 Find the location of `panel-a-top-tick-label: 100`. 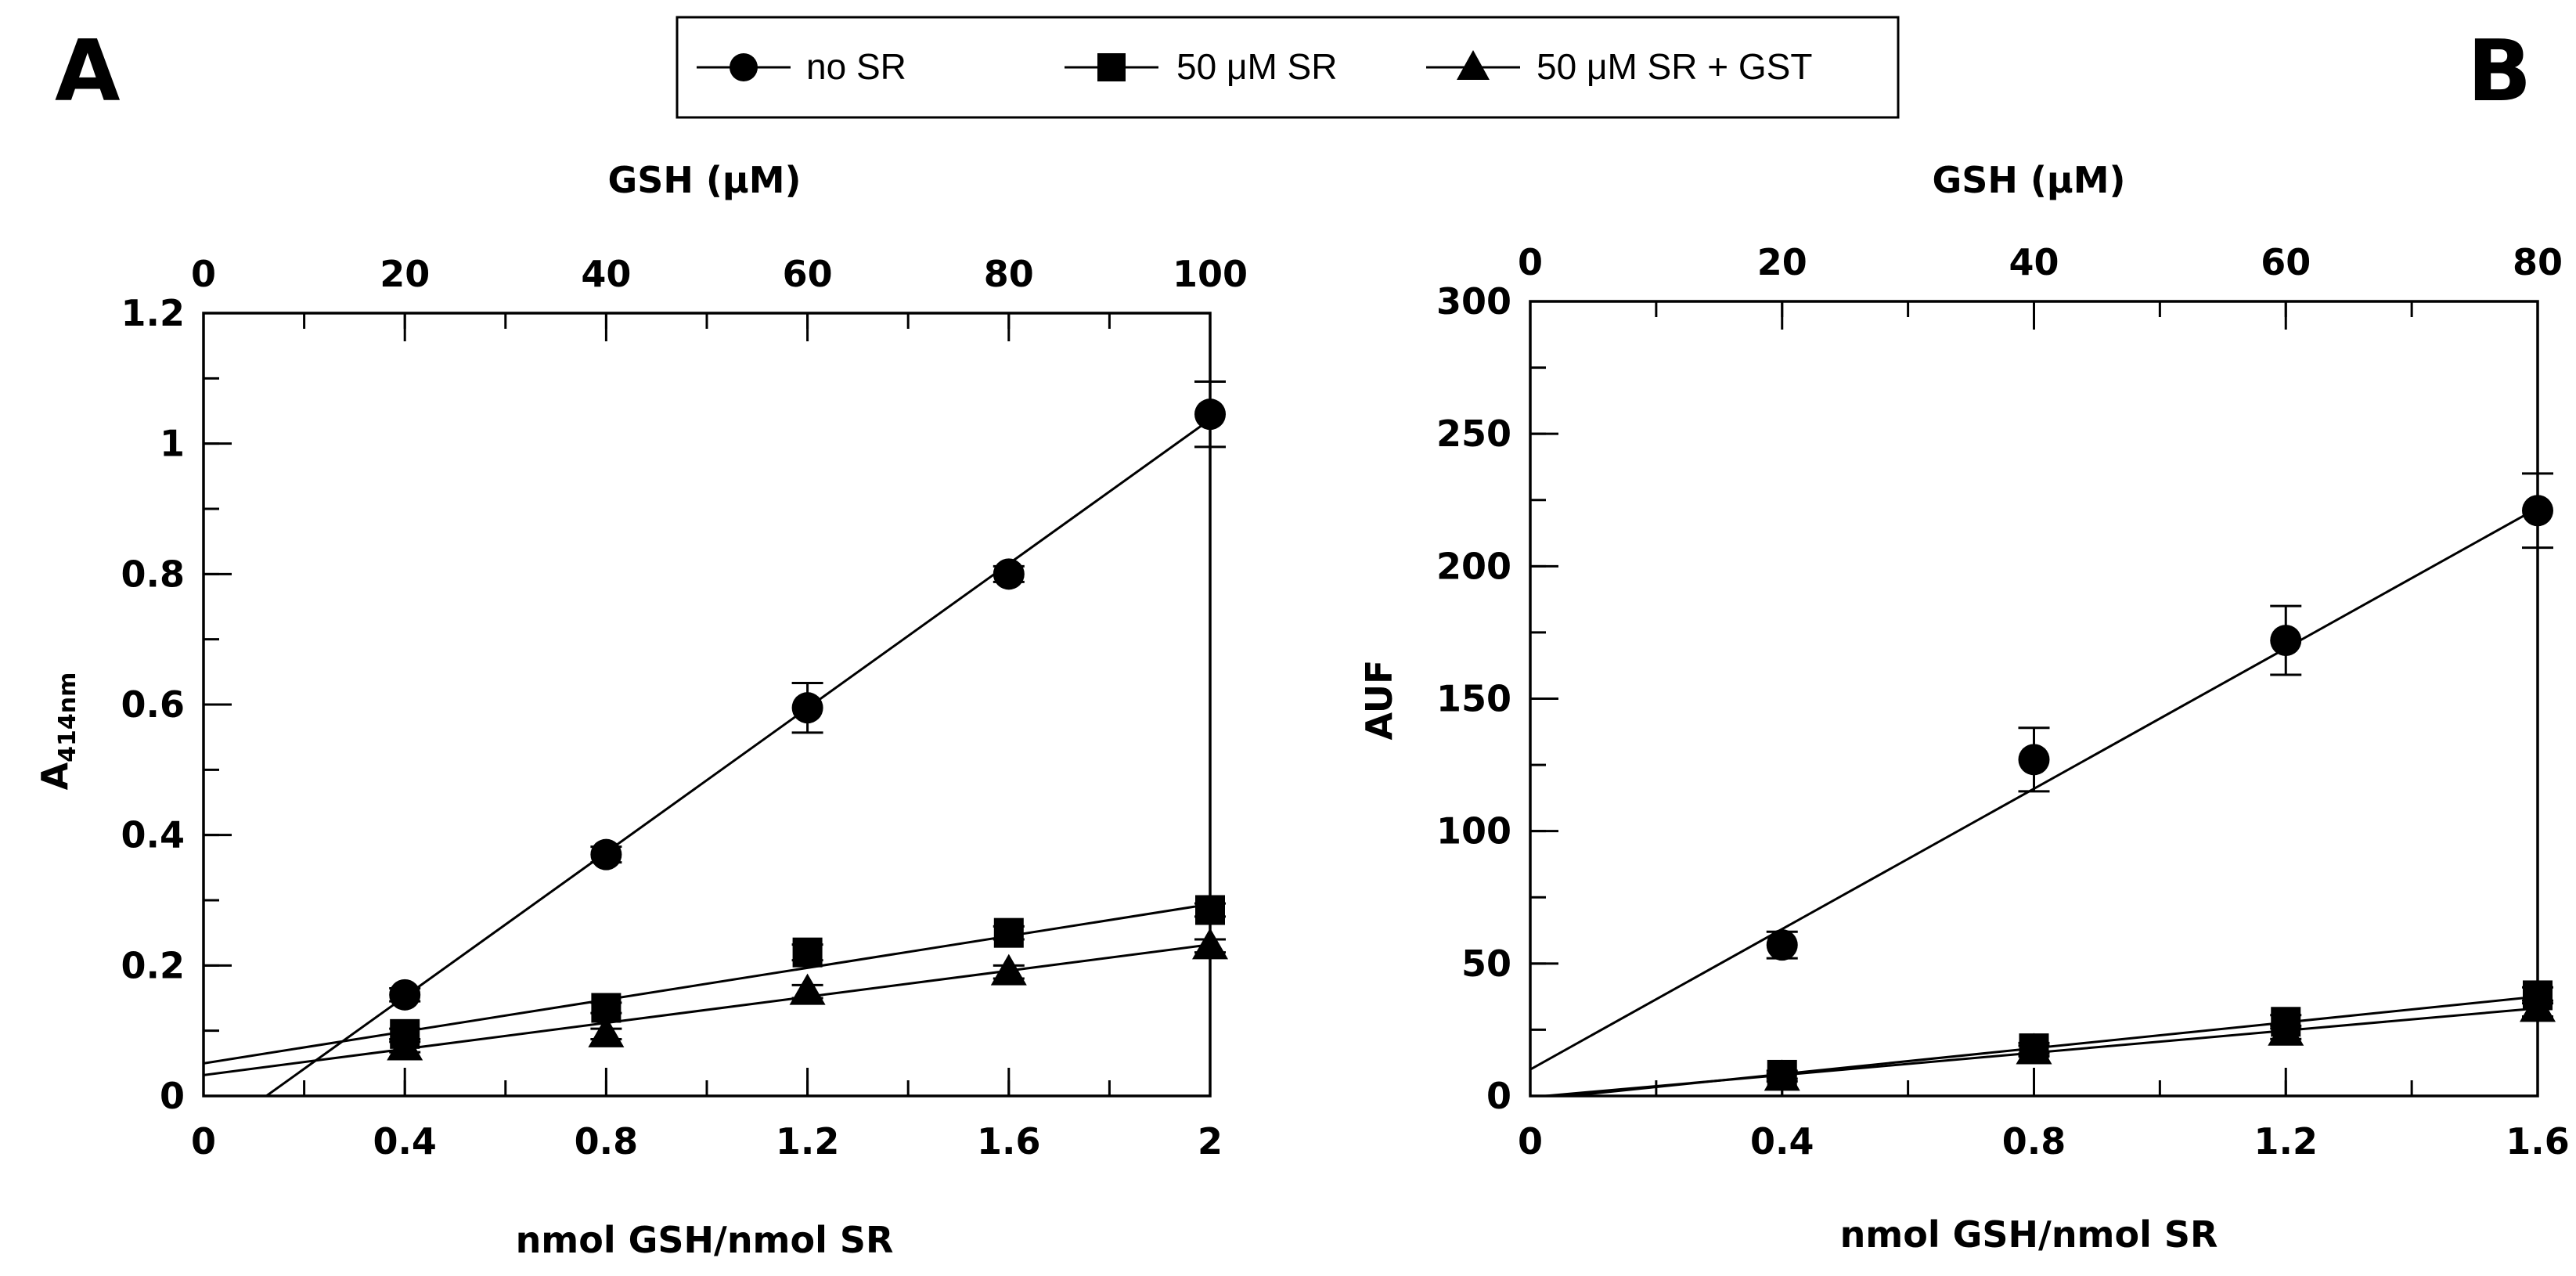

panel-a-top-tick-label: 100 is located at coordinates (1210, 274).